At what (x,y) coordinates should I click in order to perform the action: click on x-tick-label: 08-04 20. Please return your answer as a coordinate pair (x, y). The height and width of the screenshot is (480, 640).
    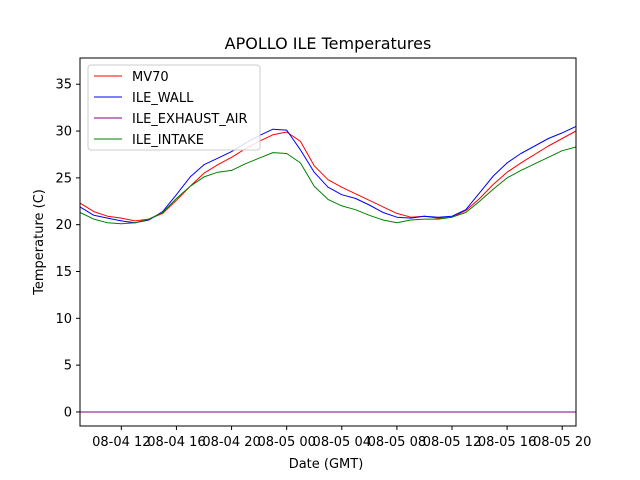
    Looking at the image, I should click on (231, 442).